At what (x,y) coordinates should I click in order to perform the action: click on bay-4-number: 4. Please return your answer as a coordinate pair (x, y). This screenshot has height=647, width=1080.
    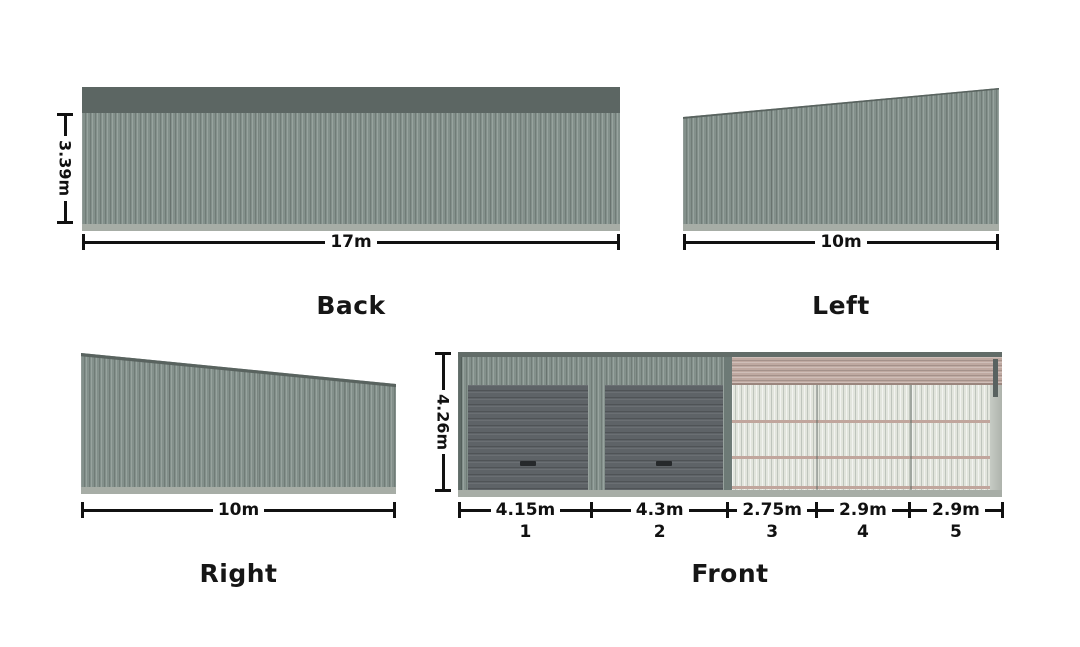
    Looking at the image, I should click on (862, 532).